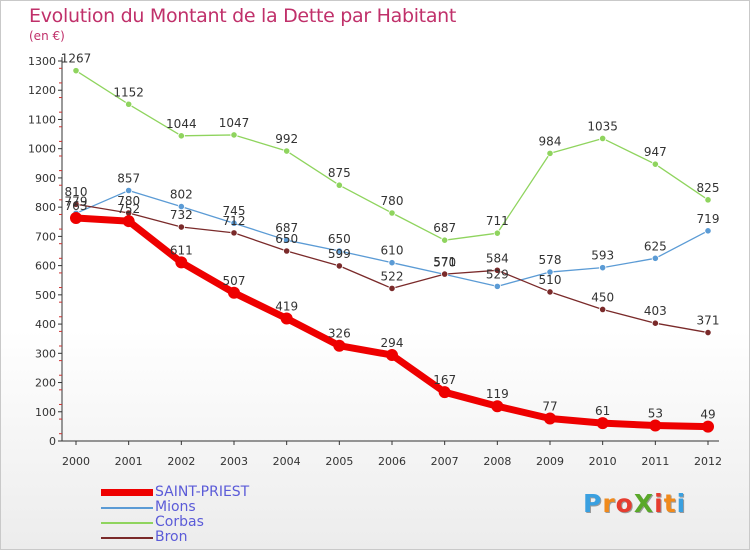 This screenshot has width=750, height=551. I want to click on x-tick-label: 2006, so click(392, 461).